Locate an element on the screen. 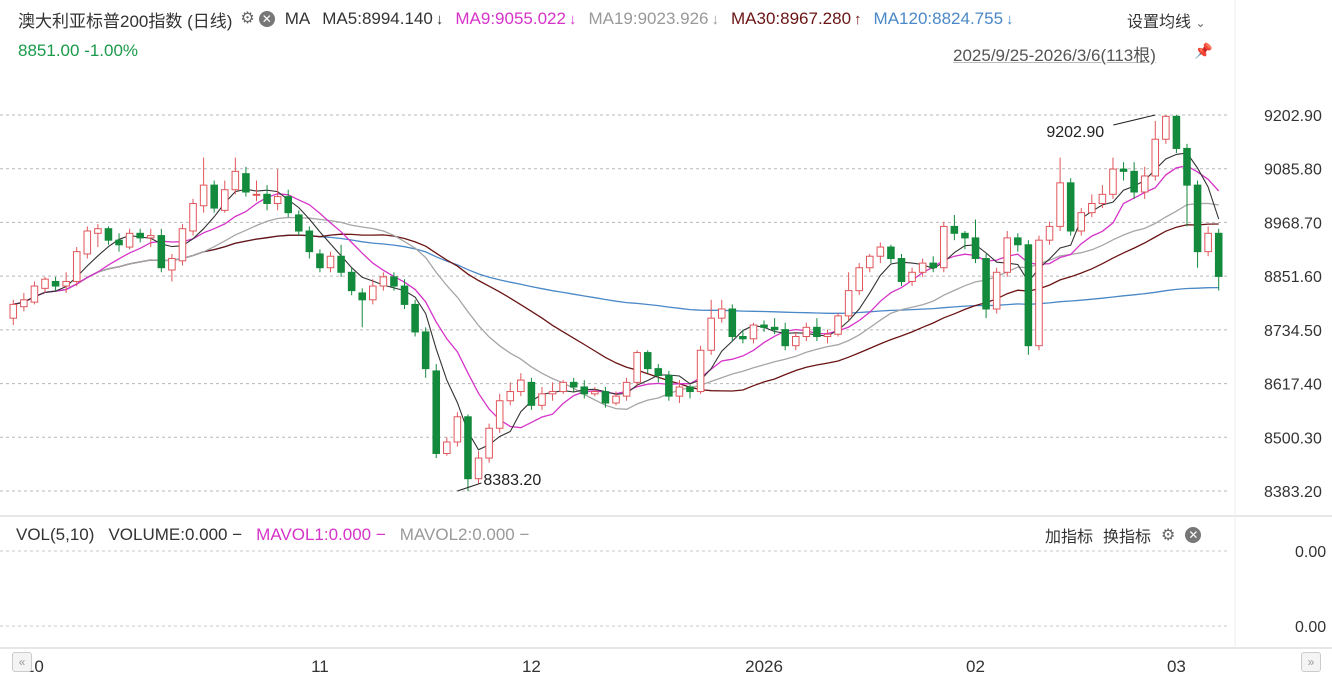 The height and width of the screenshot is (678, 1332). x-tick-label: 03 is located at coordinates (1176, 666).